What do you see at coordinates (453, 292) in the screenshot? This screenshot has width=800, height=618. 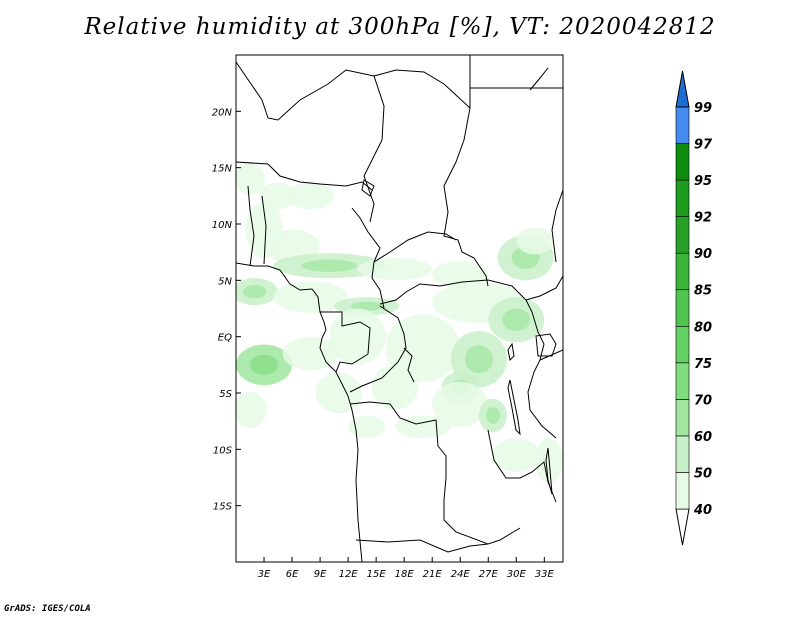 I see `border-car-south` at bounding box center [453, 292].